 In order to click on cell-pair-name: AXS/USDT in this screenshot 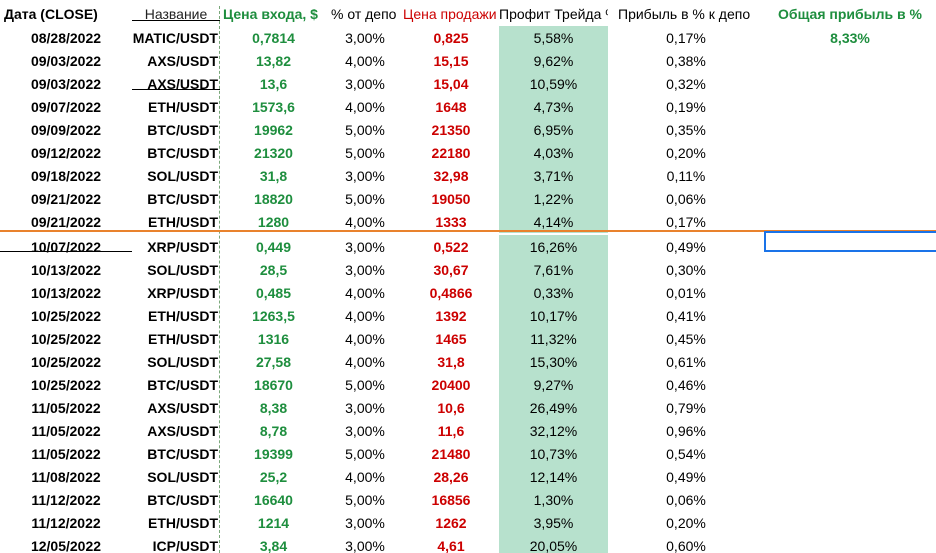, I will do `click(182, 430)`.